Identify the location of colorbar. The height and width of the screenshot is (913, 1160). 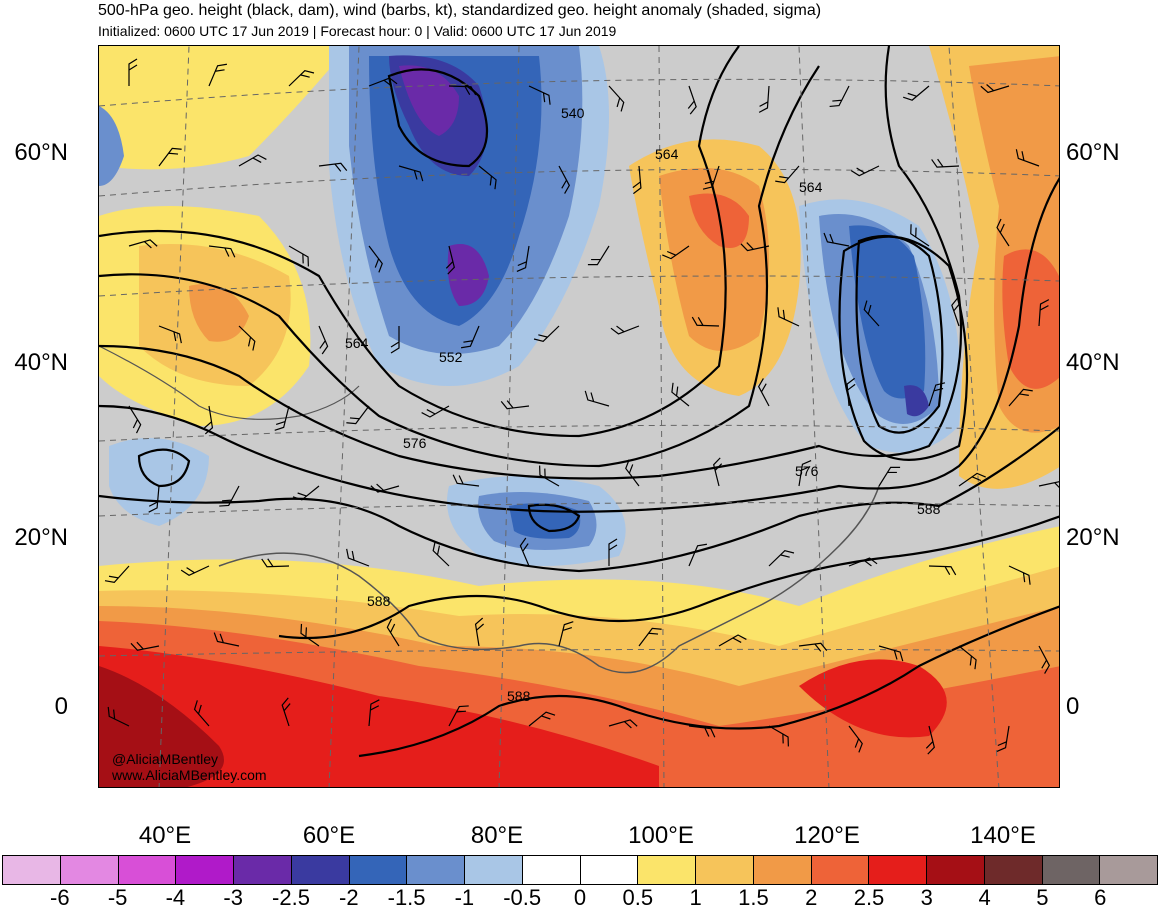
(580, 870).